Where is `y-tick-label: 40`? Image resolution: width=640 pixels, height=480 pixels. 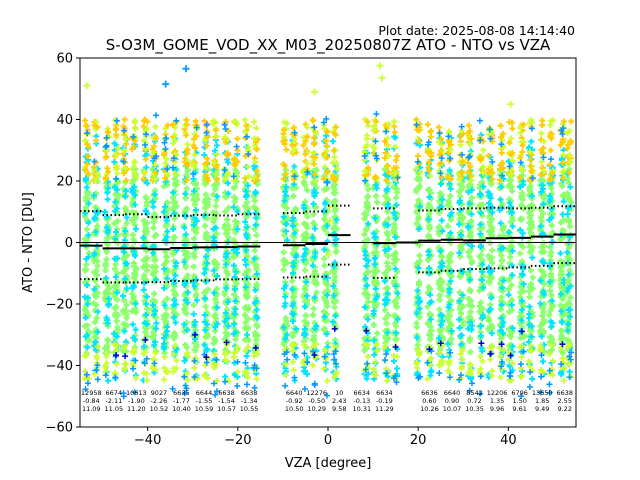
y-tick-label: 40 is located at coordinates (64, 120).